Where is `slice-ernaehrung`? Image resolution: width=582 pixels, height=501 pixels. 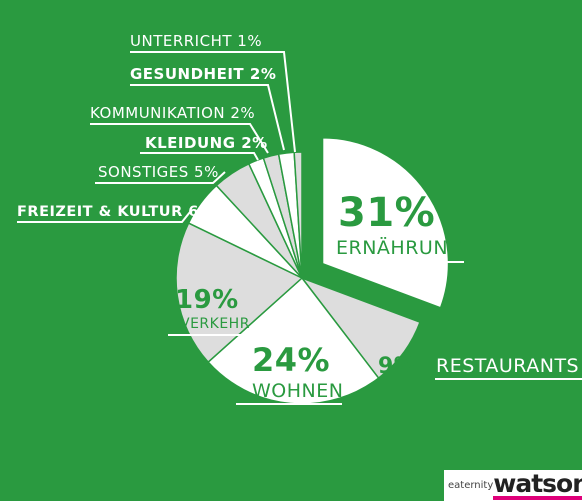
slice-ernaehrung is located at coordinates (385, 222).